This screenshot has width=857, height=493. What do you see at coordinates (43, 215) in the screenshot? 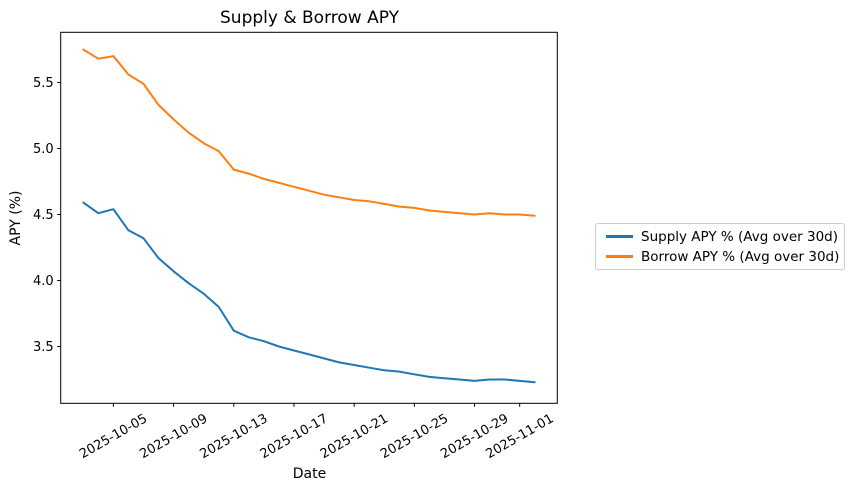
I see `svg-text: 4.5` at bounding box center [43, 215].